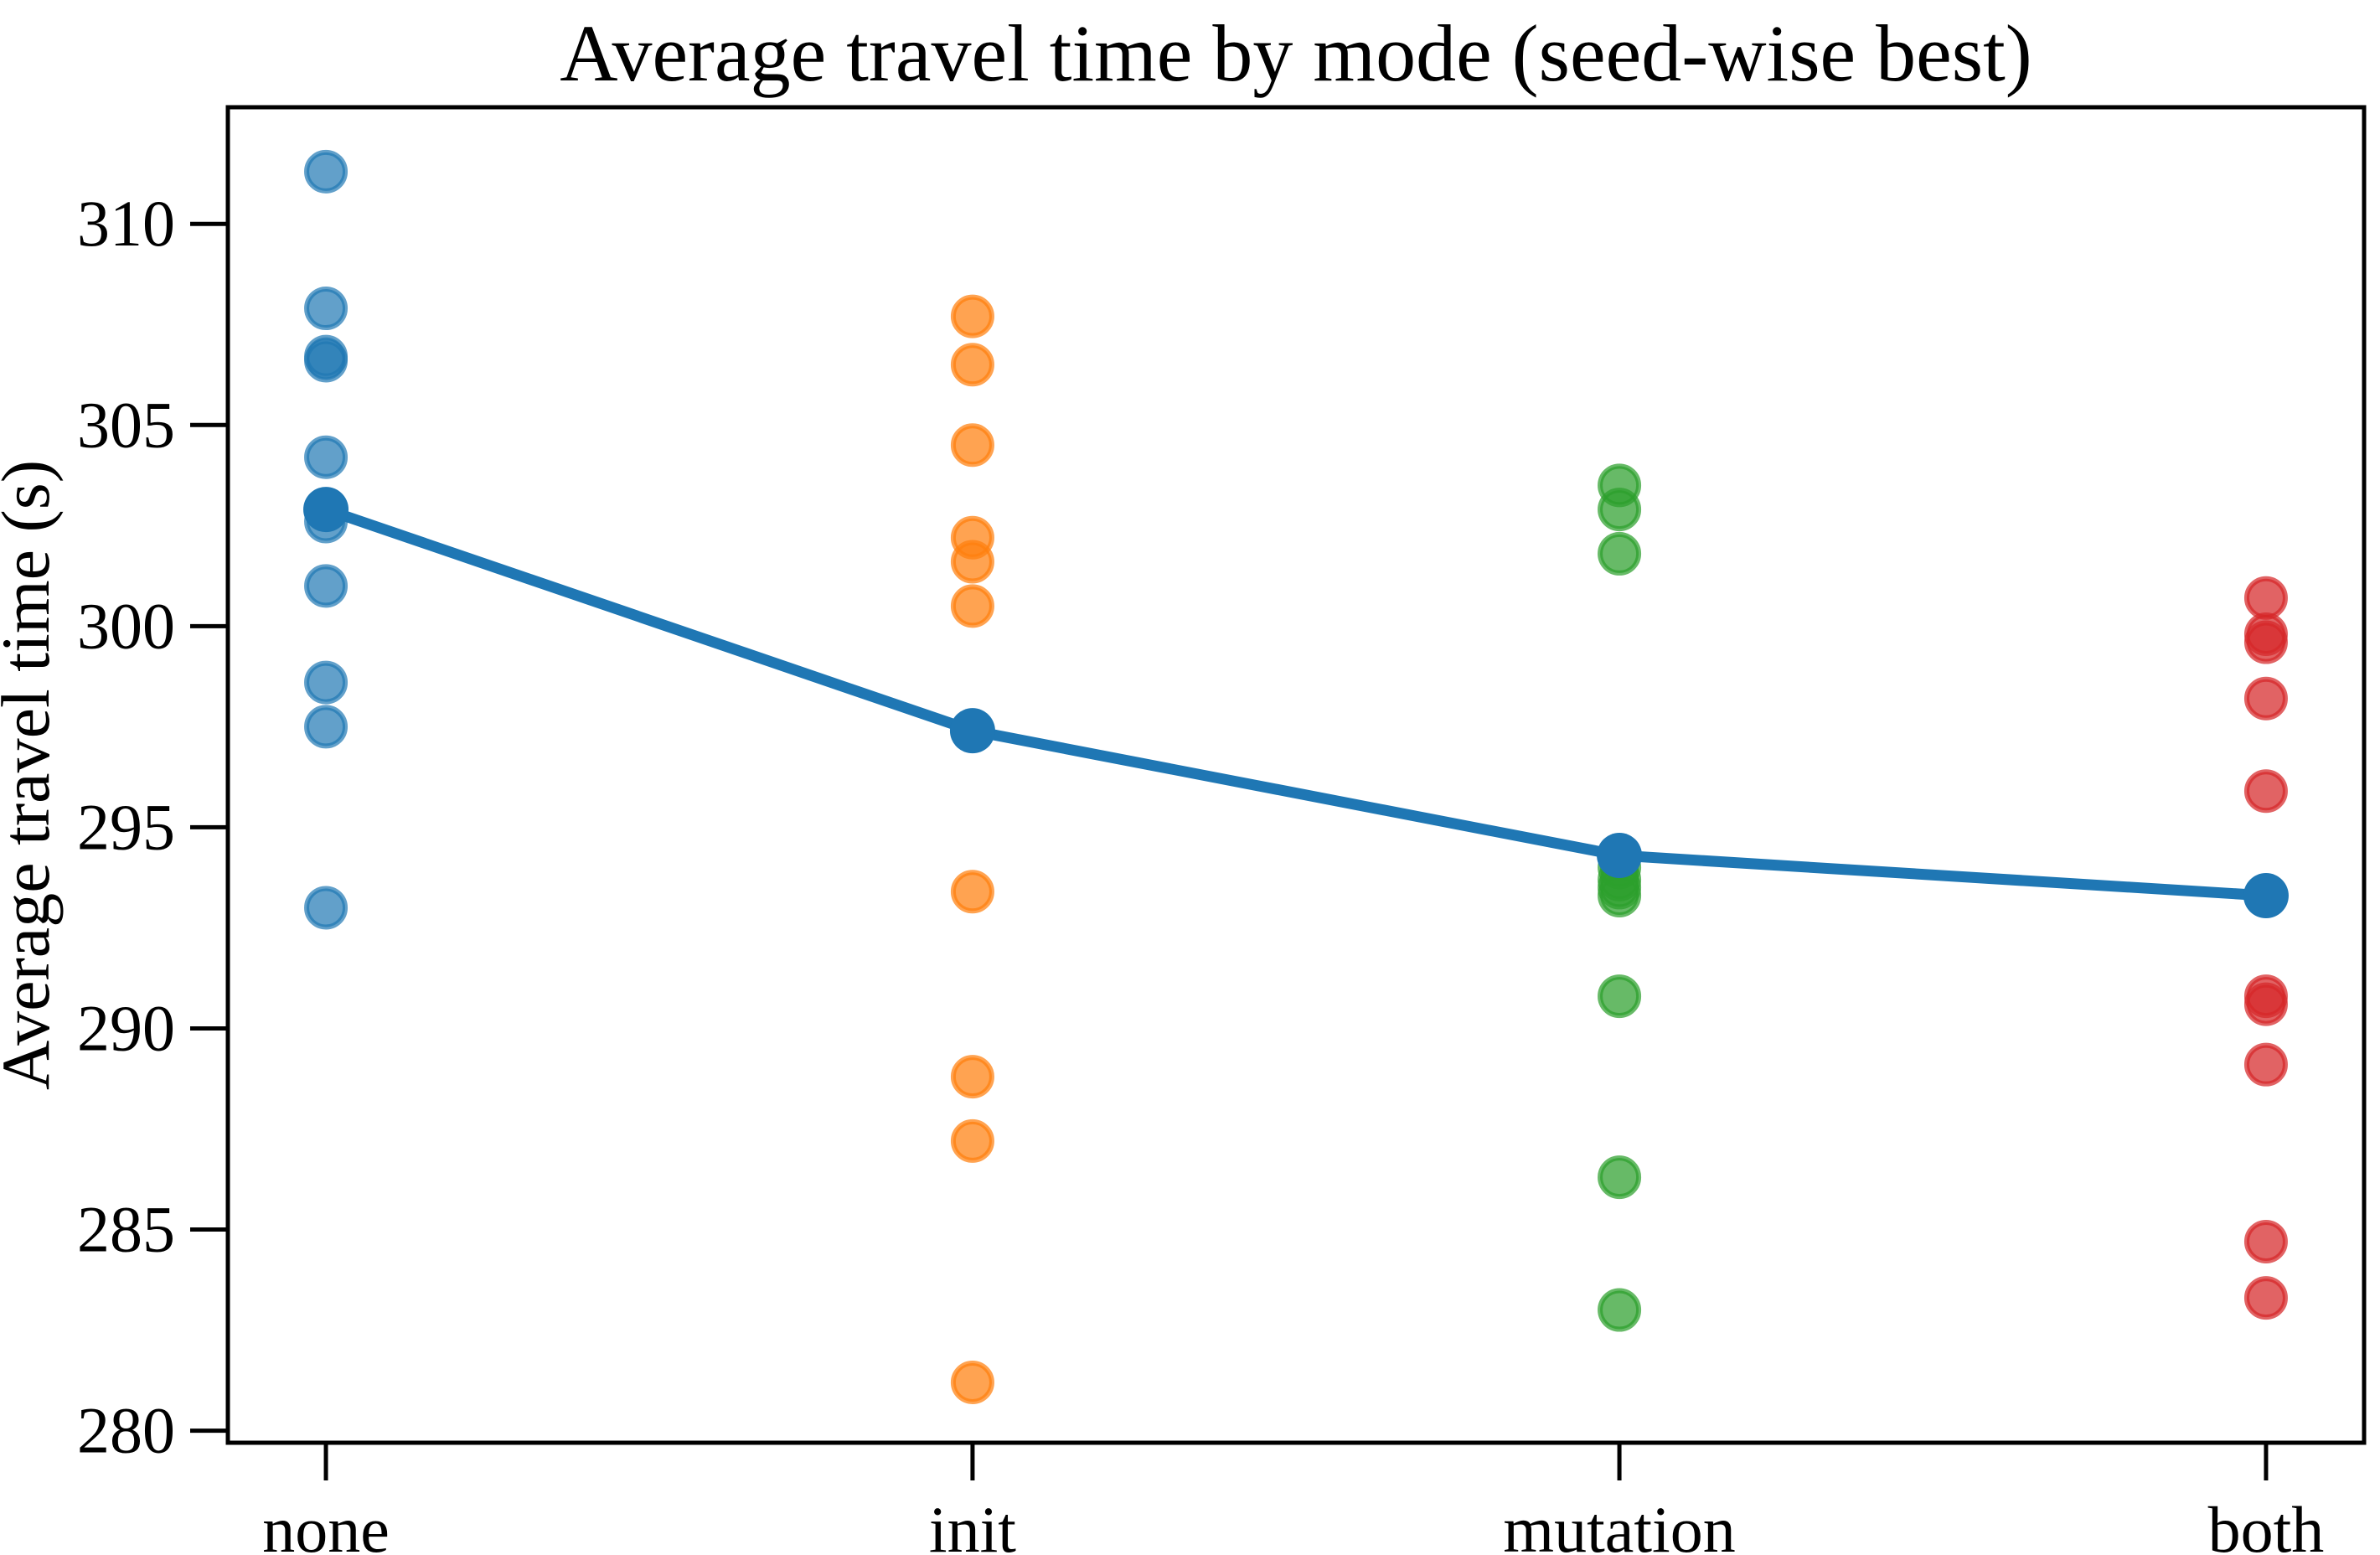  I want to click on y-axis-label: Average travel time (s), so click(32, 775).